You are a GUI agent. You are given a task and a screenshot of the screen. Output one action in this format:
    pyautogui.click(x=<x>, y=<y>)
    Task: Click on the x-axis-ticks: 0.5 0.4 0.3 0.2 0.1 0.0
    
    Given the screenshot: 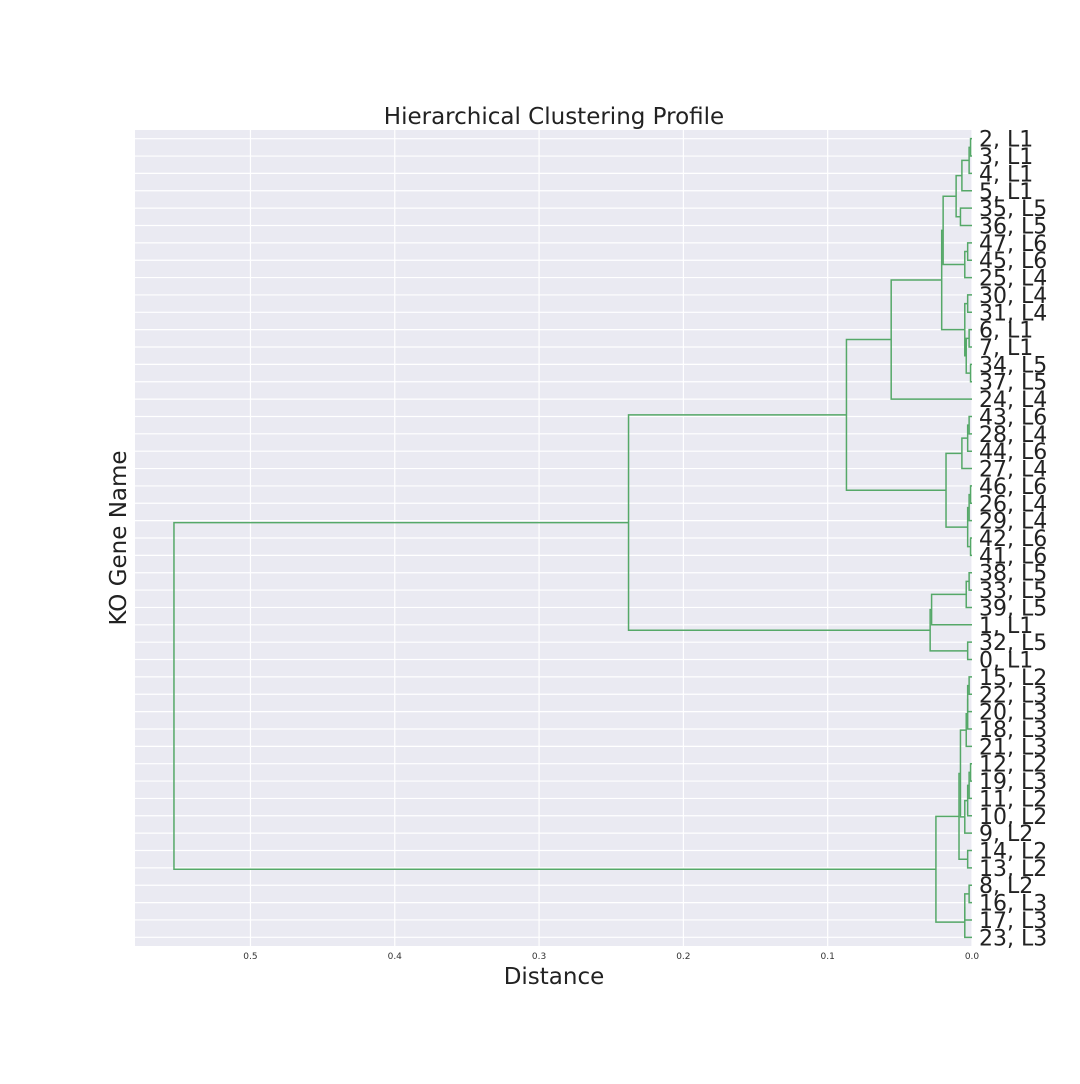 What is the action you would take?
    pyautogui.click(x=611, y=957)
    